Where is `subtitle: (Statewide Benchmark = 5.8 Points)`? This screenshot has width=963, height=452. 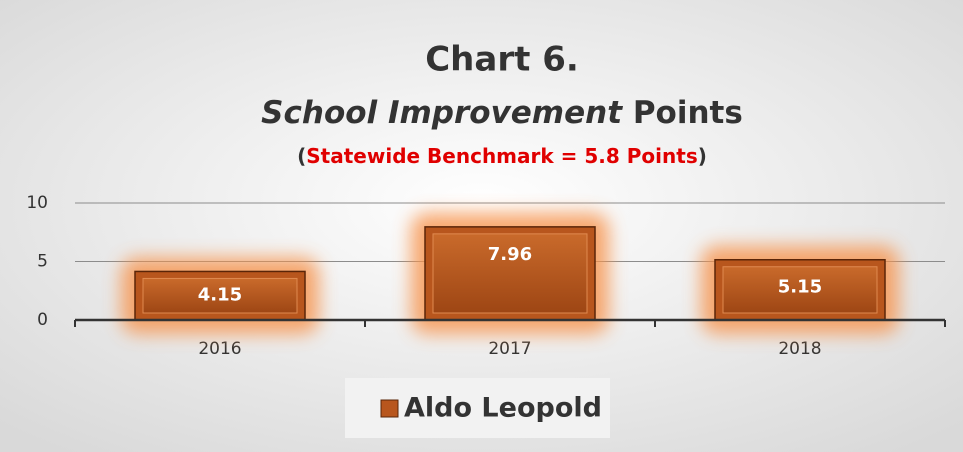 subtitle: (Statewide Benchmark = 5.8 Points) is located at coordinates (502, 156).